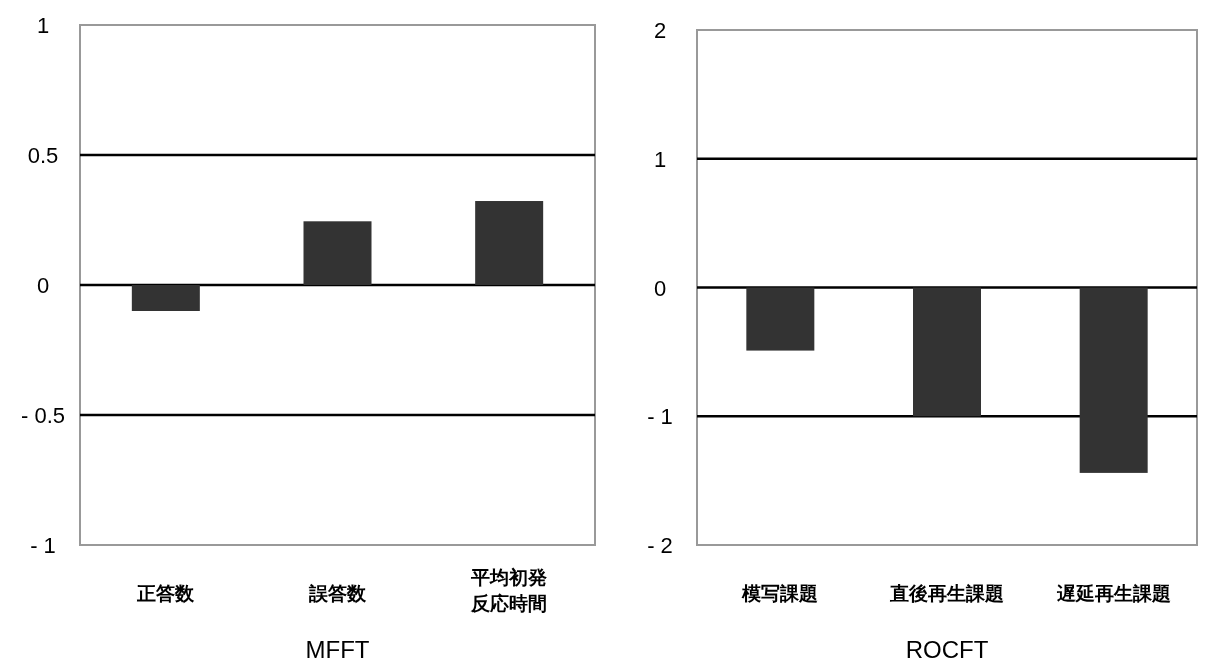 This screenshot has height=664, width=1213. I want to click on y-tick-label: 0.5, so click(43, 155).